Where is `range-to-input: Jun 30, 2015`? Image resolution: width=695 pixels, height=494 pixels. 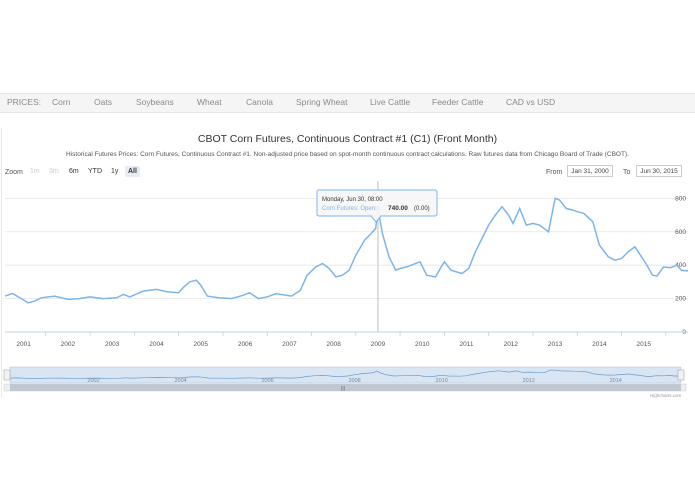 range-to-input: Jun 30, 2015 is located at coordinates (659, 171).